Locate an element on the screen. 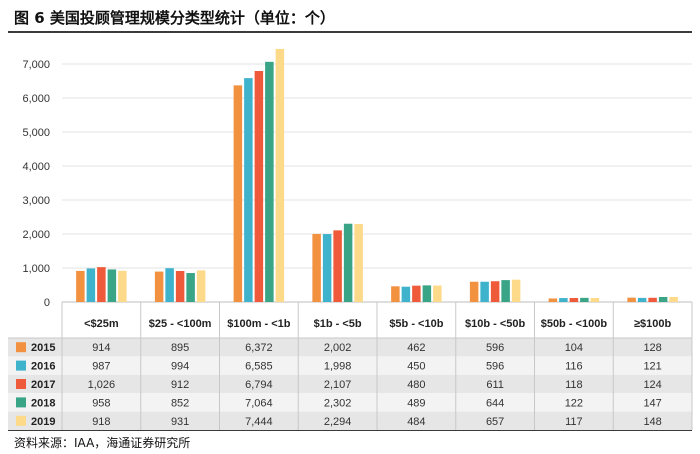 Image resolution: width=700 pixels, height=454 pixels. source-note: 资料来源：IAA，海通证券研究所 is located at coordinates (102, 443).